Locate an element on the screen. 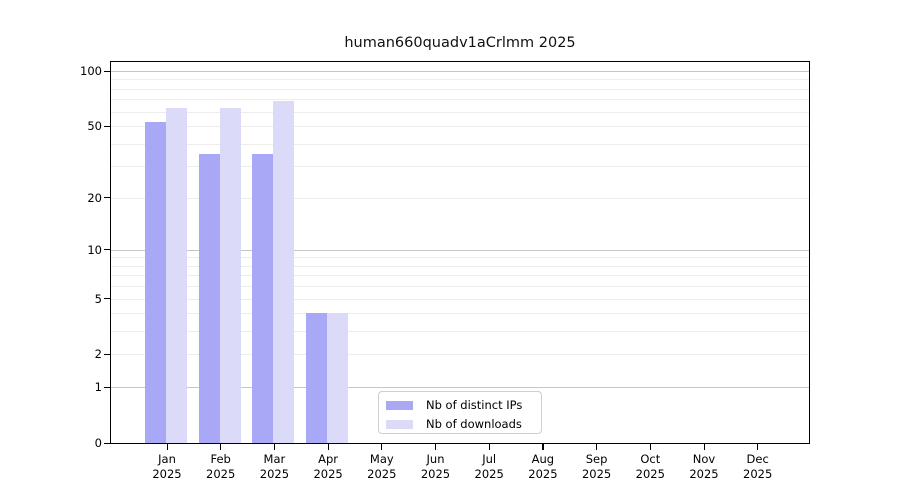 The width and height of the screenshot is (900, 500). y-tick-label-1: 1 is located at coordinates (98, 387).